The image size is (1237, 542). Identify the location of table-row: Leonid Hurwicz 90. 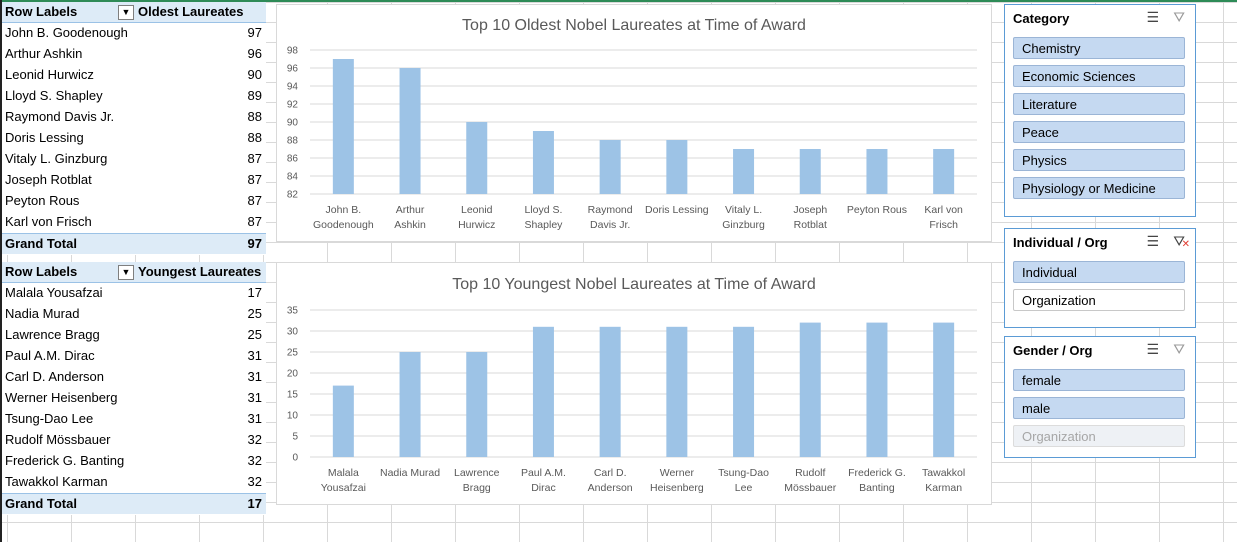
(134, 75).